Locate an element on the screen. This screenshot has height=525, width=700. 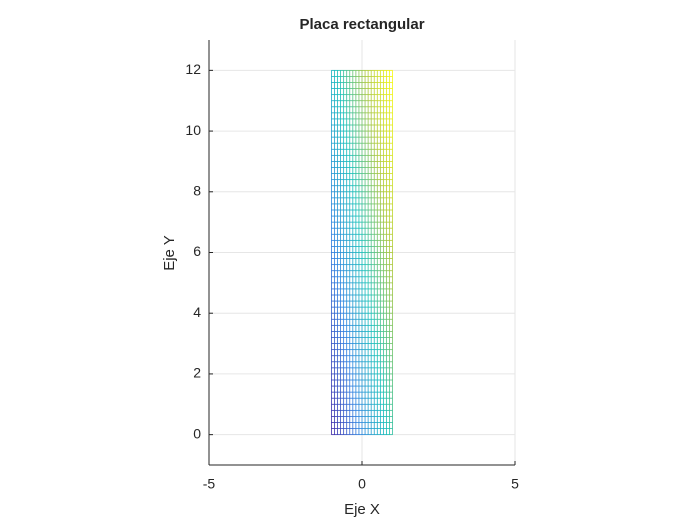
y-tick-label: 12 is located at coordinates (193, 69).